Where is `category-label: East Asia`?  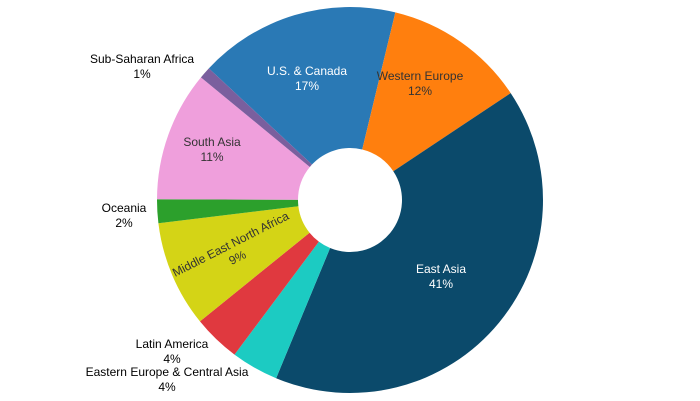
category-label: East Asia is located at coordinates (441, 269).